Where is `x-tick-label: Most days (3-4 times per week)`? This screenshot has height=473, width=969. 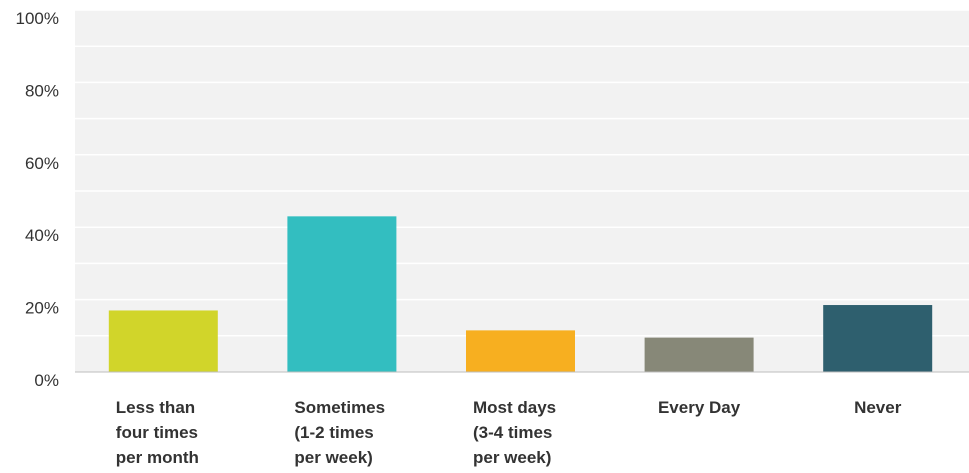
x-tick-label: Most days (3-4 times per week) is located at coordinates (514, 432).